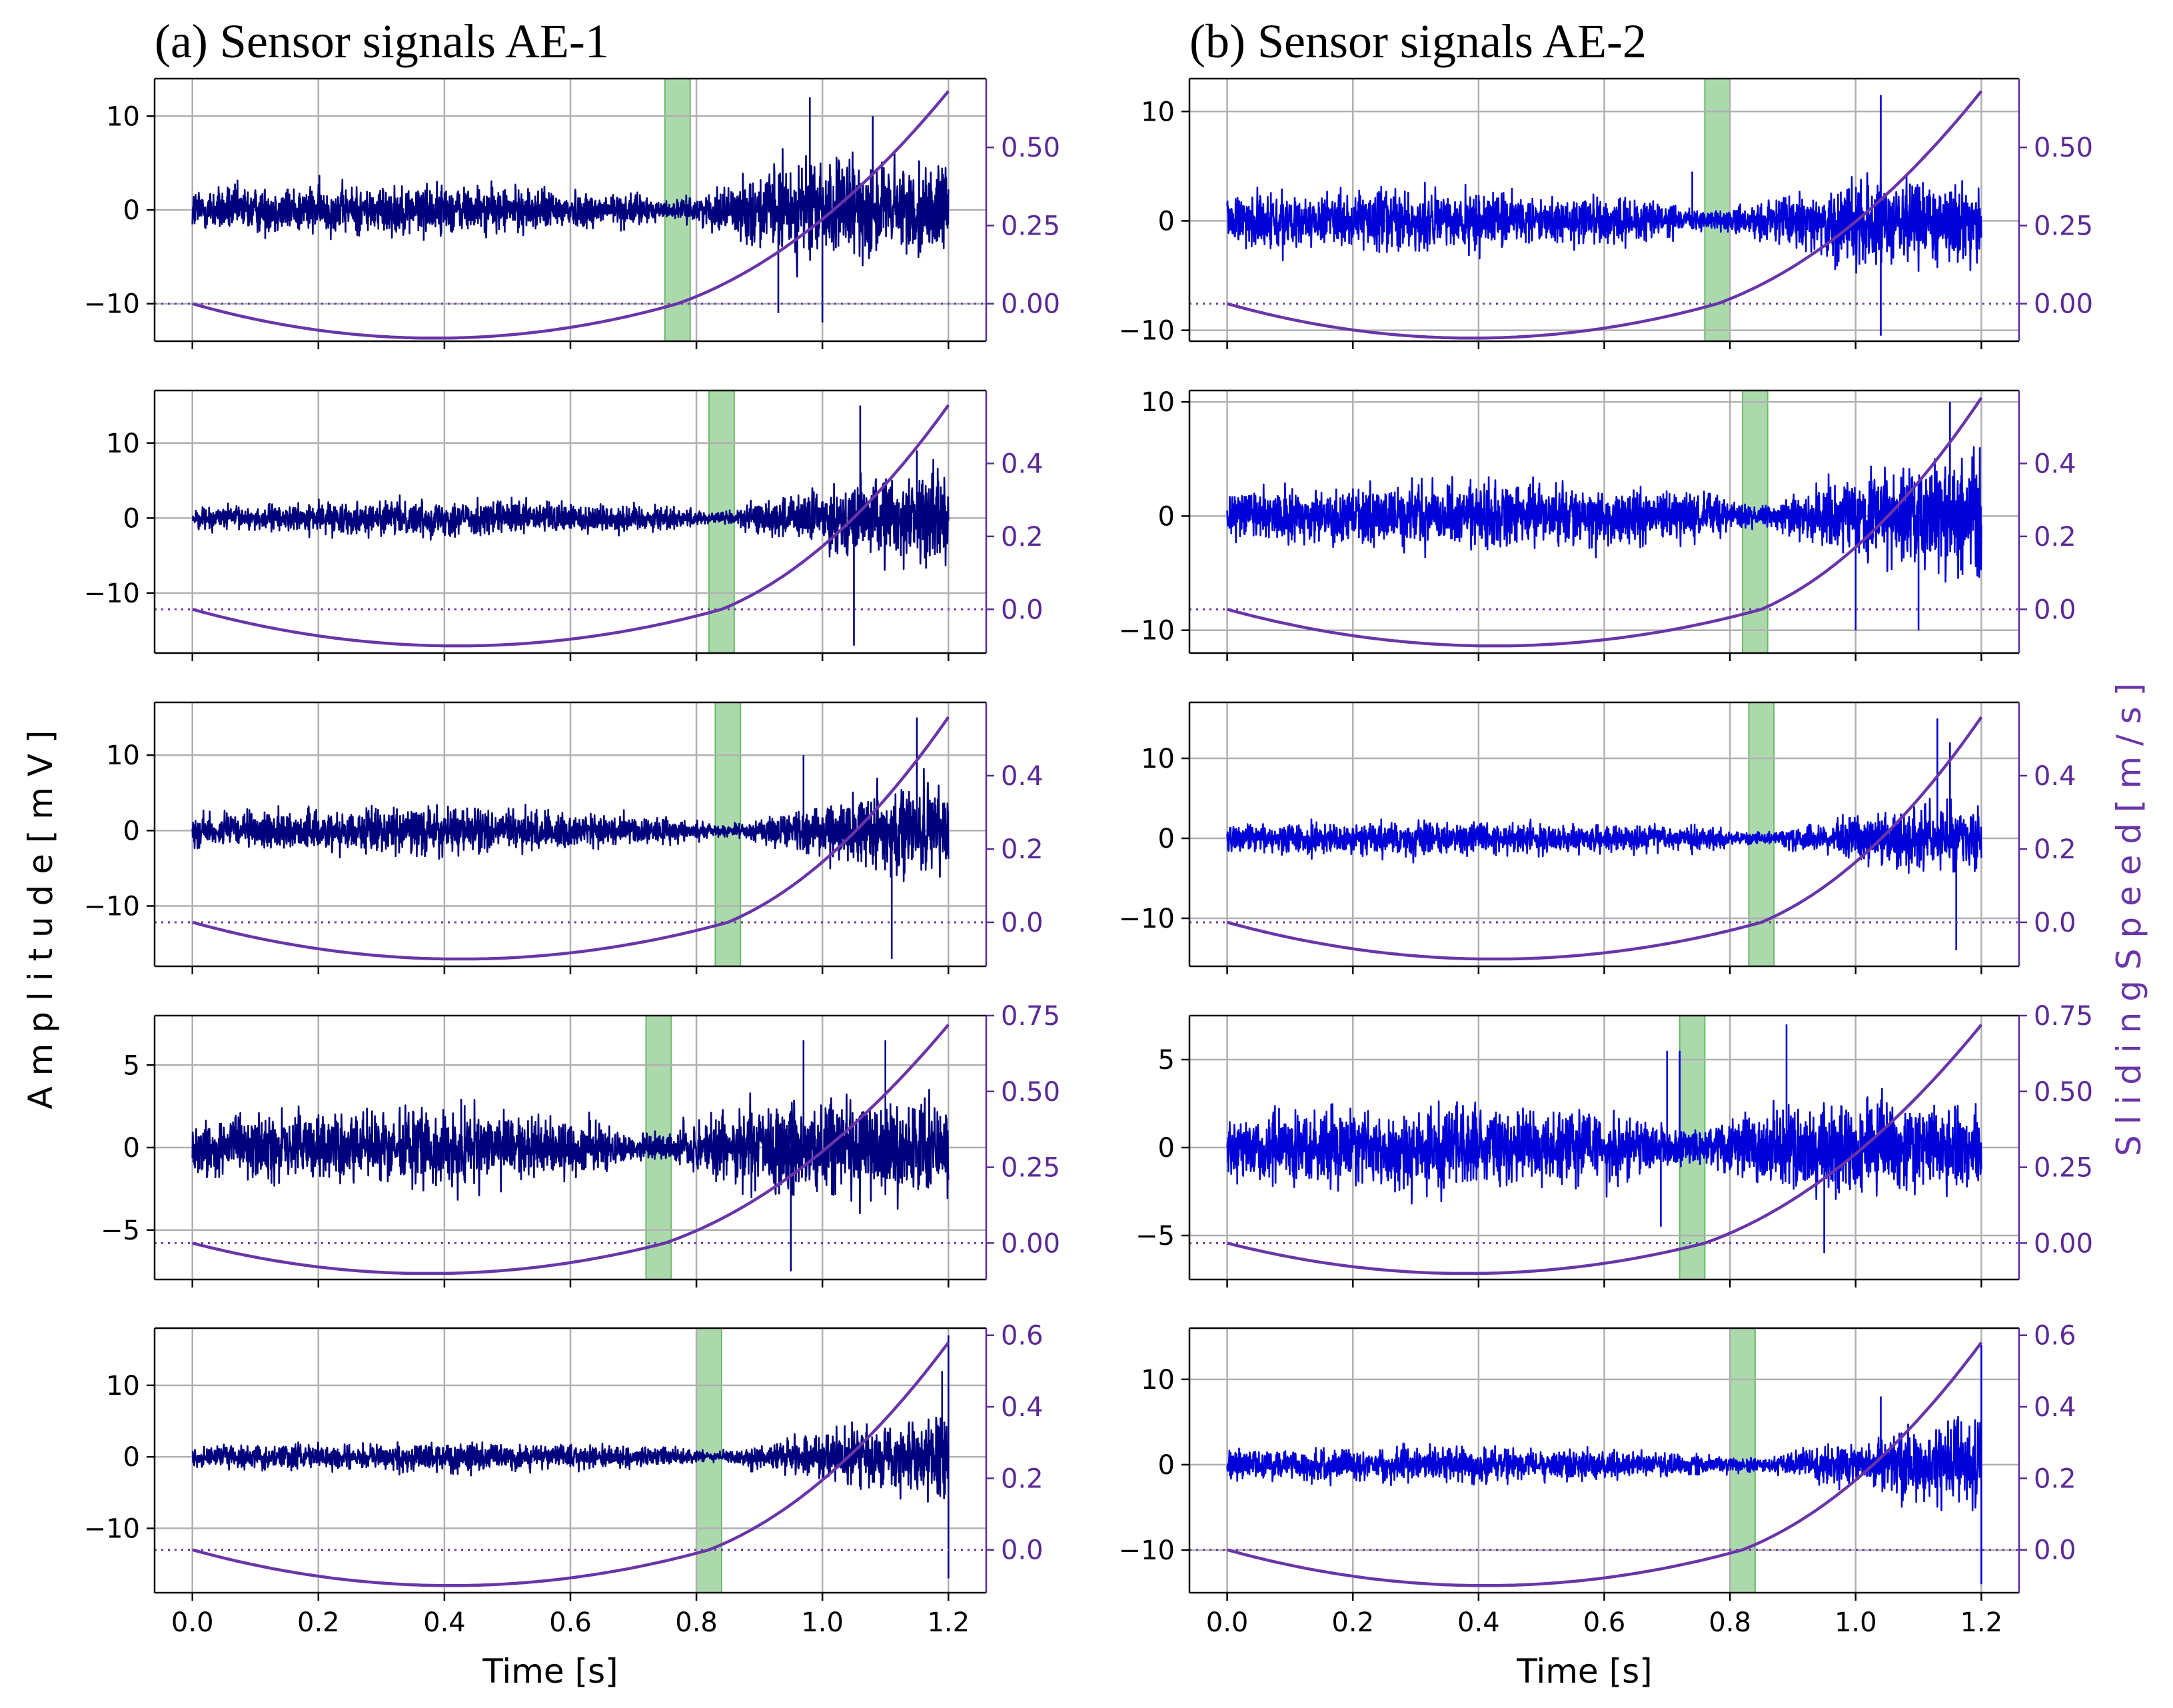 The height and width of the screenshot is (1708, 2173). I want to click on speed-tick-label-ae2-row5-0: 0.0, so click(2055, 1551).